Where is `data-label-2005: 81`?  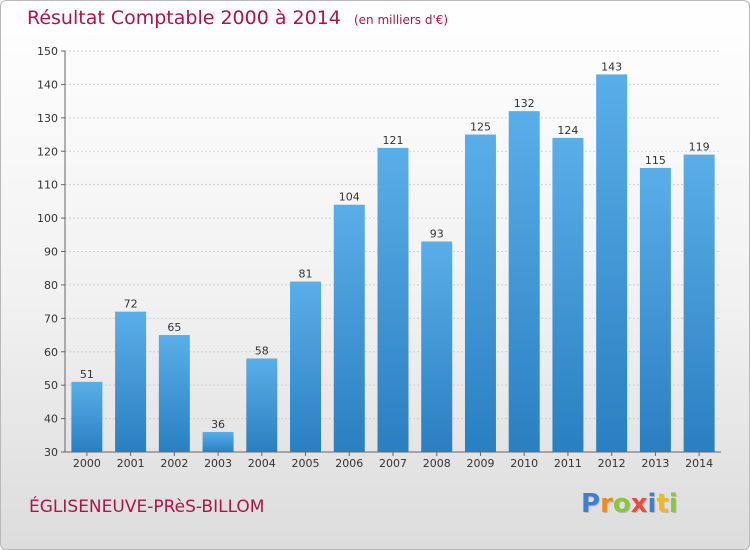 data-label-2005: 81 is located at coordinates (306, 274).